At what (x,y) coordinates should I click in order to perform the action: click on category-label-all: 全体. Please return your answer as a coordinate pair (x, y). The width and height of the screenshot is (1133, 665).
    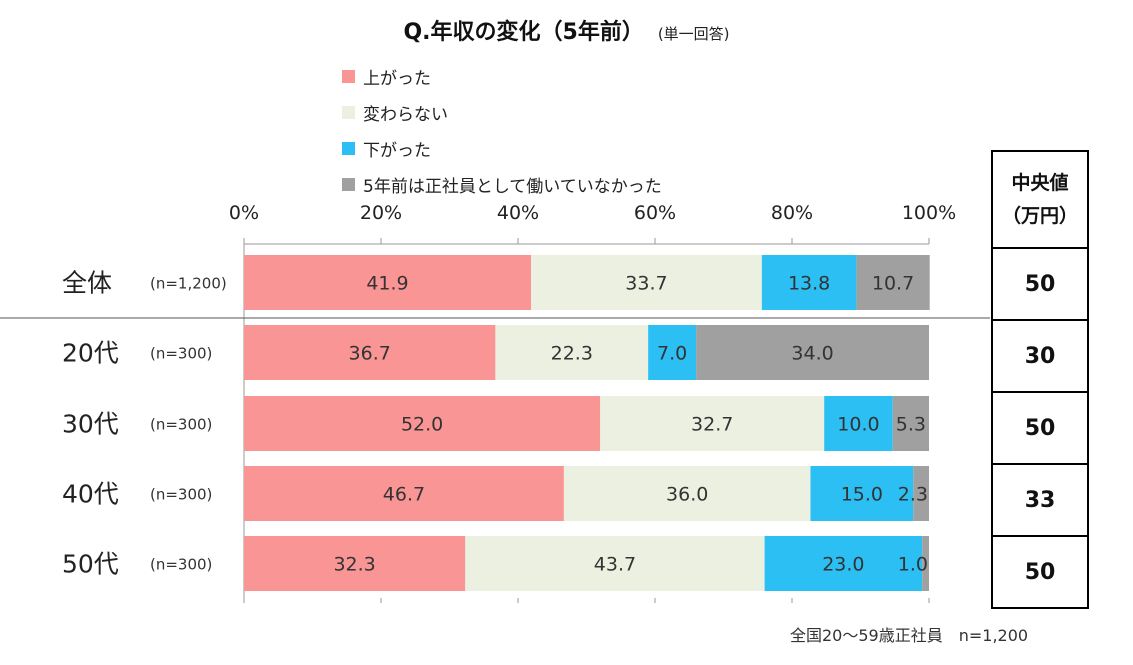
    Looking at the image, I should click on (87, 283).